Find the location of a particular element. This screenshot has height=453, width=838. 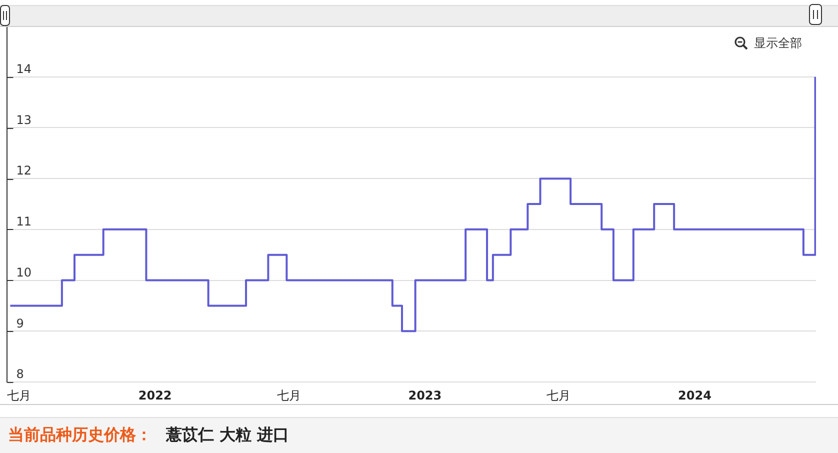

x-tick-label: 2022 is located at coordinates (155, 395).